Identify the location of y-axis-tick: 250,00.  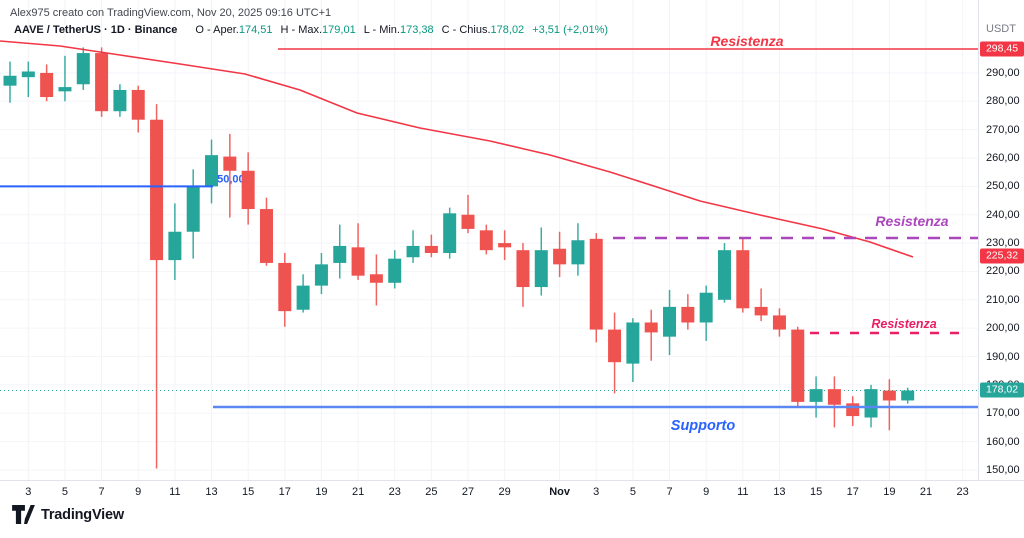
(1003, 186).